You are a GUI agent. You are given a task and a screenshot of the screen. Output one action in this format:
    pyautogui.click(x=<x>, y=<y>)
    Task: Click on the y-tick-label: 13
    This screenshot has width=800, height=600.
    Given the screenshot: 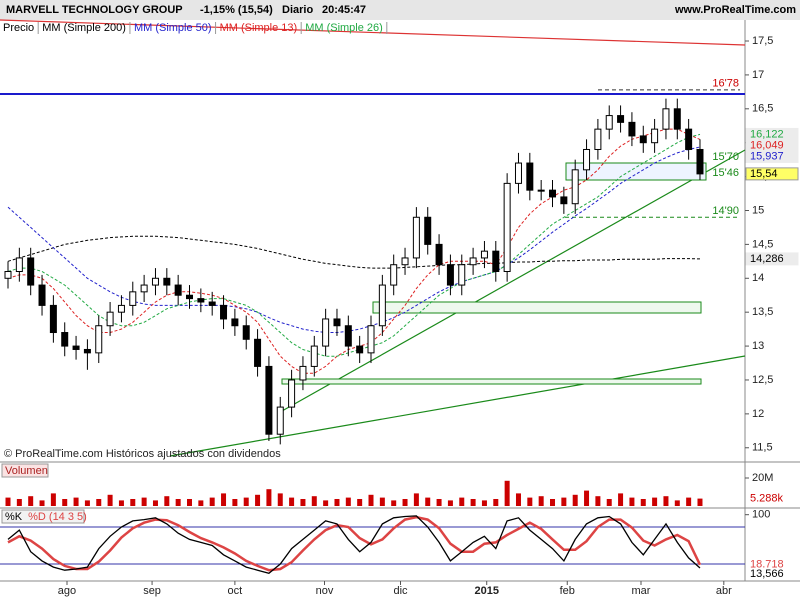 What is the action you would take?
    pyautogui.click(x=758, y=346)
    